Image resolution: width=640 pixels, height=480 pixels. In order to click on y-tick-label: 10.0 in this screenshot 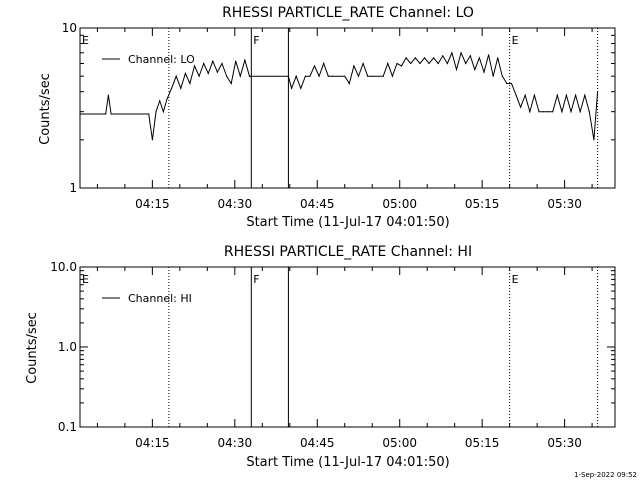, I will do `click(63, 267)`.